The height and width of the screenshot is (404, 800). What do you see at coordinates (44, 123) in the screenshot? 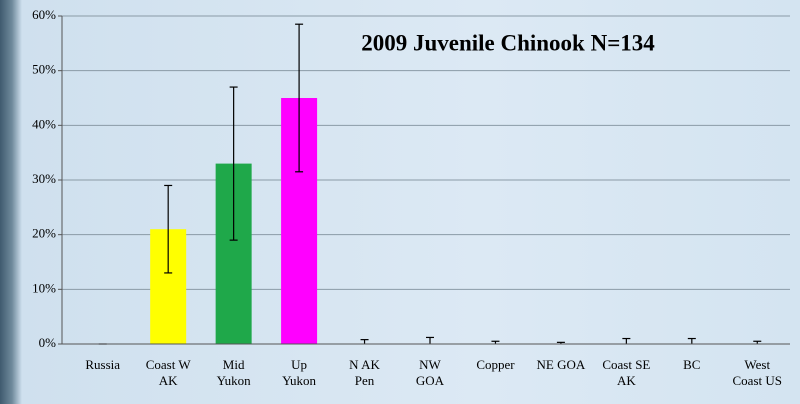
I see `y-tick-label: 40%` at bounding box center [44, 123].